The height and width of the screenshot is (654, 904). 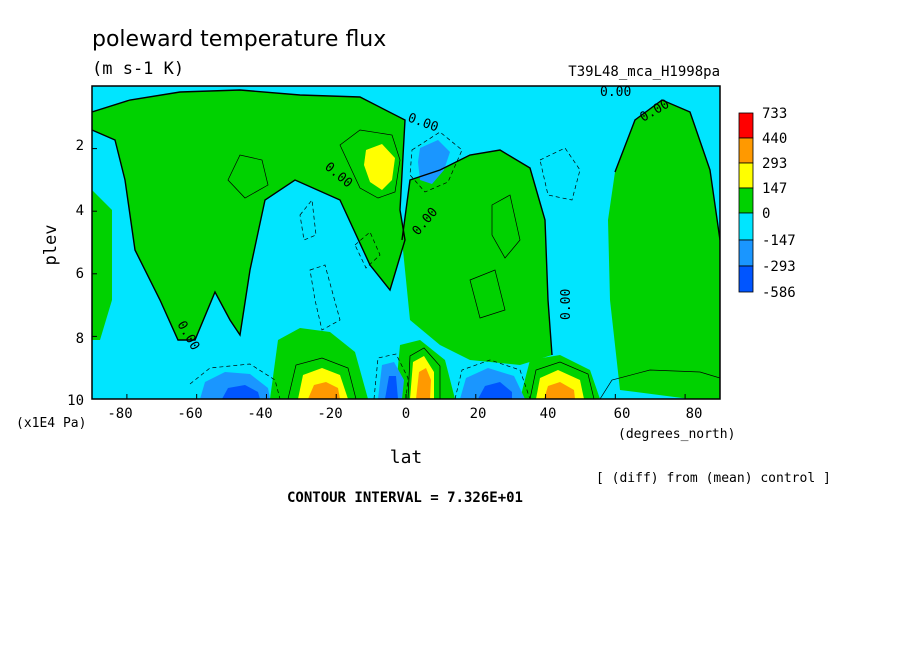 I want to click on legend-label: 733, so click(x=774, y=114).